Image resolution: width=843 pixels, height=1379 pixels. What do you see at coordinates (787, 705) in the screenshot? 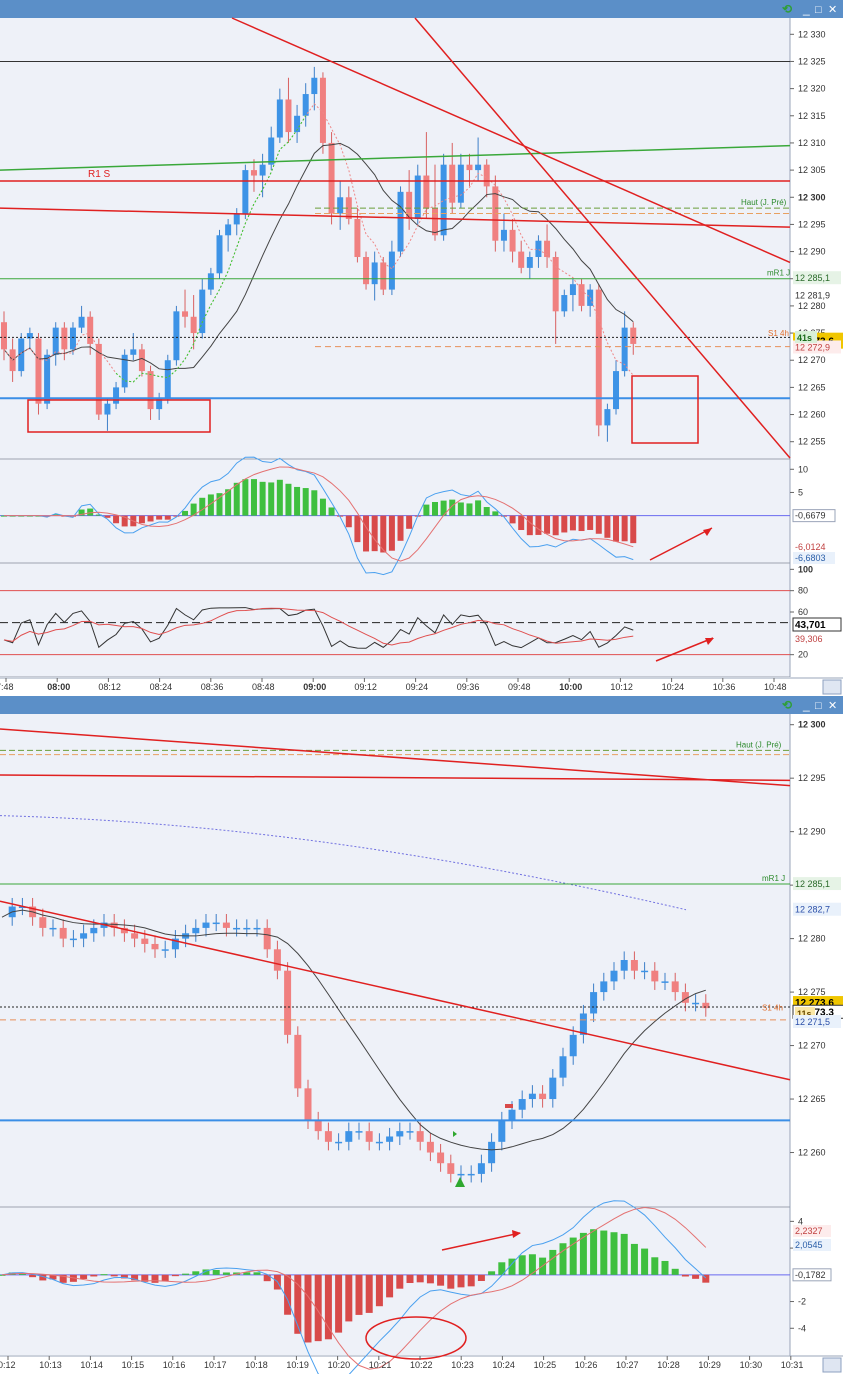
I see `bottom-sync-icon: ⟲` at bounding box center [787, 705].